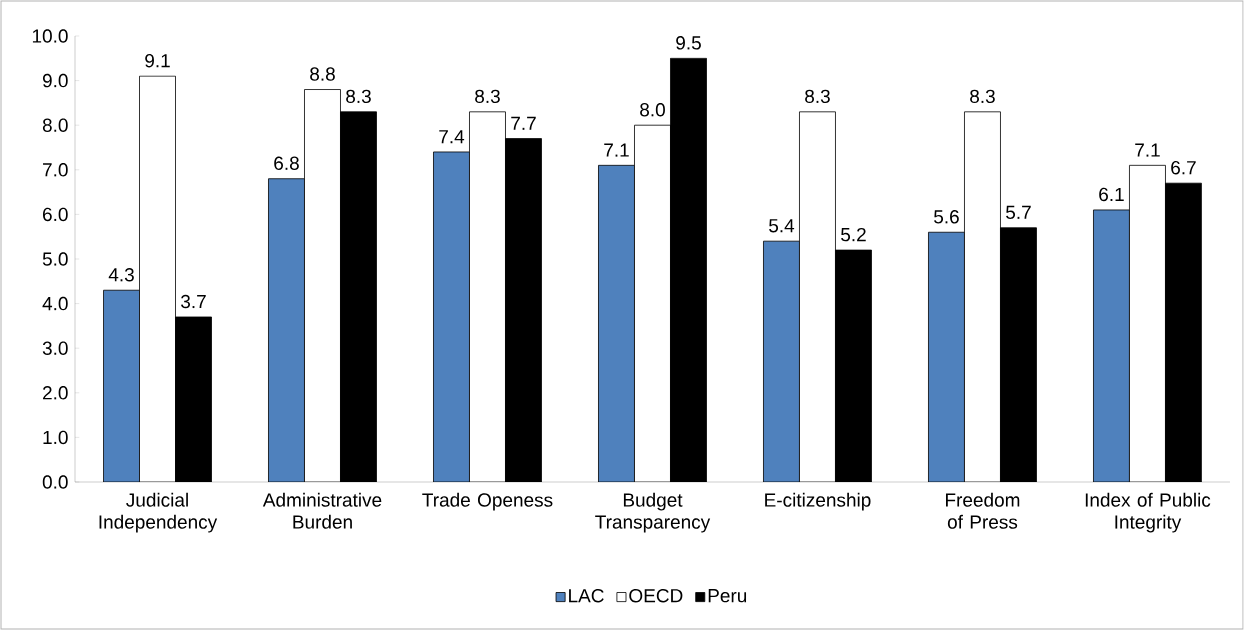 The height and width of the screenshot is (630, 1244). Describe the element at coordinates (55, 303) in the screenshot. I see `y-tick-label: 4.0` at that location.